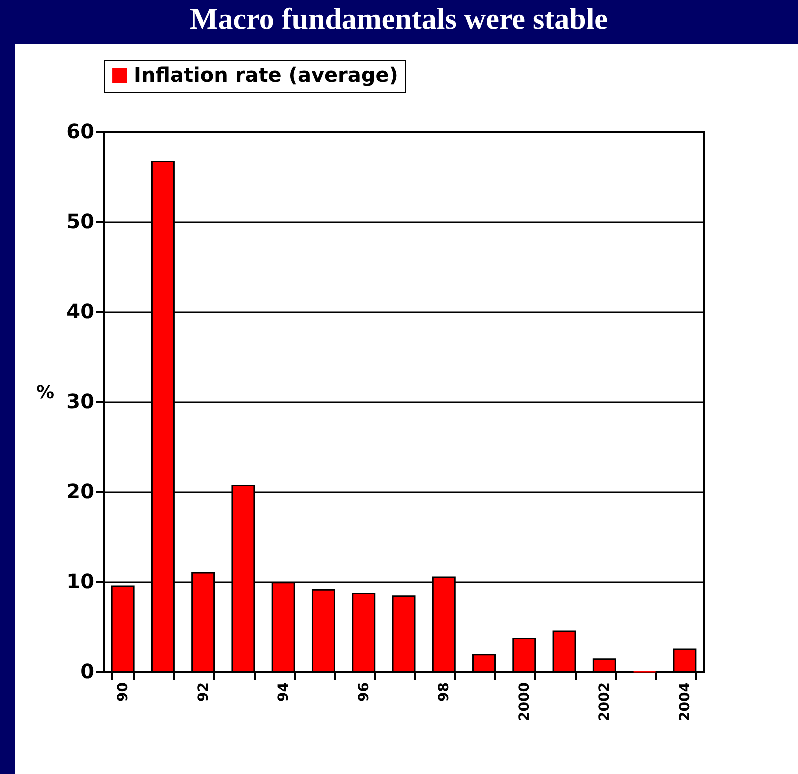  What do you see at coordinates (444, 692) in the screenshot?
I see `x-tick-label: 98` at bounding box center [444, 692].